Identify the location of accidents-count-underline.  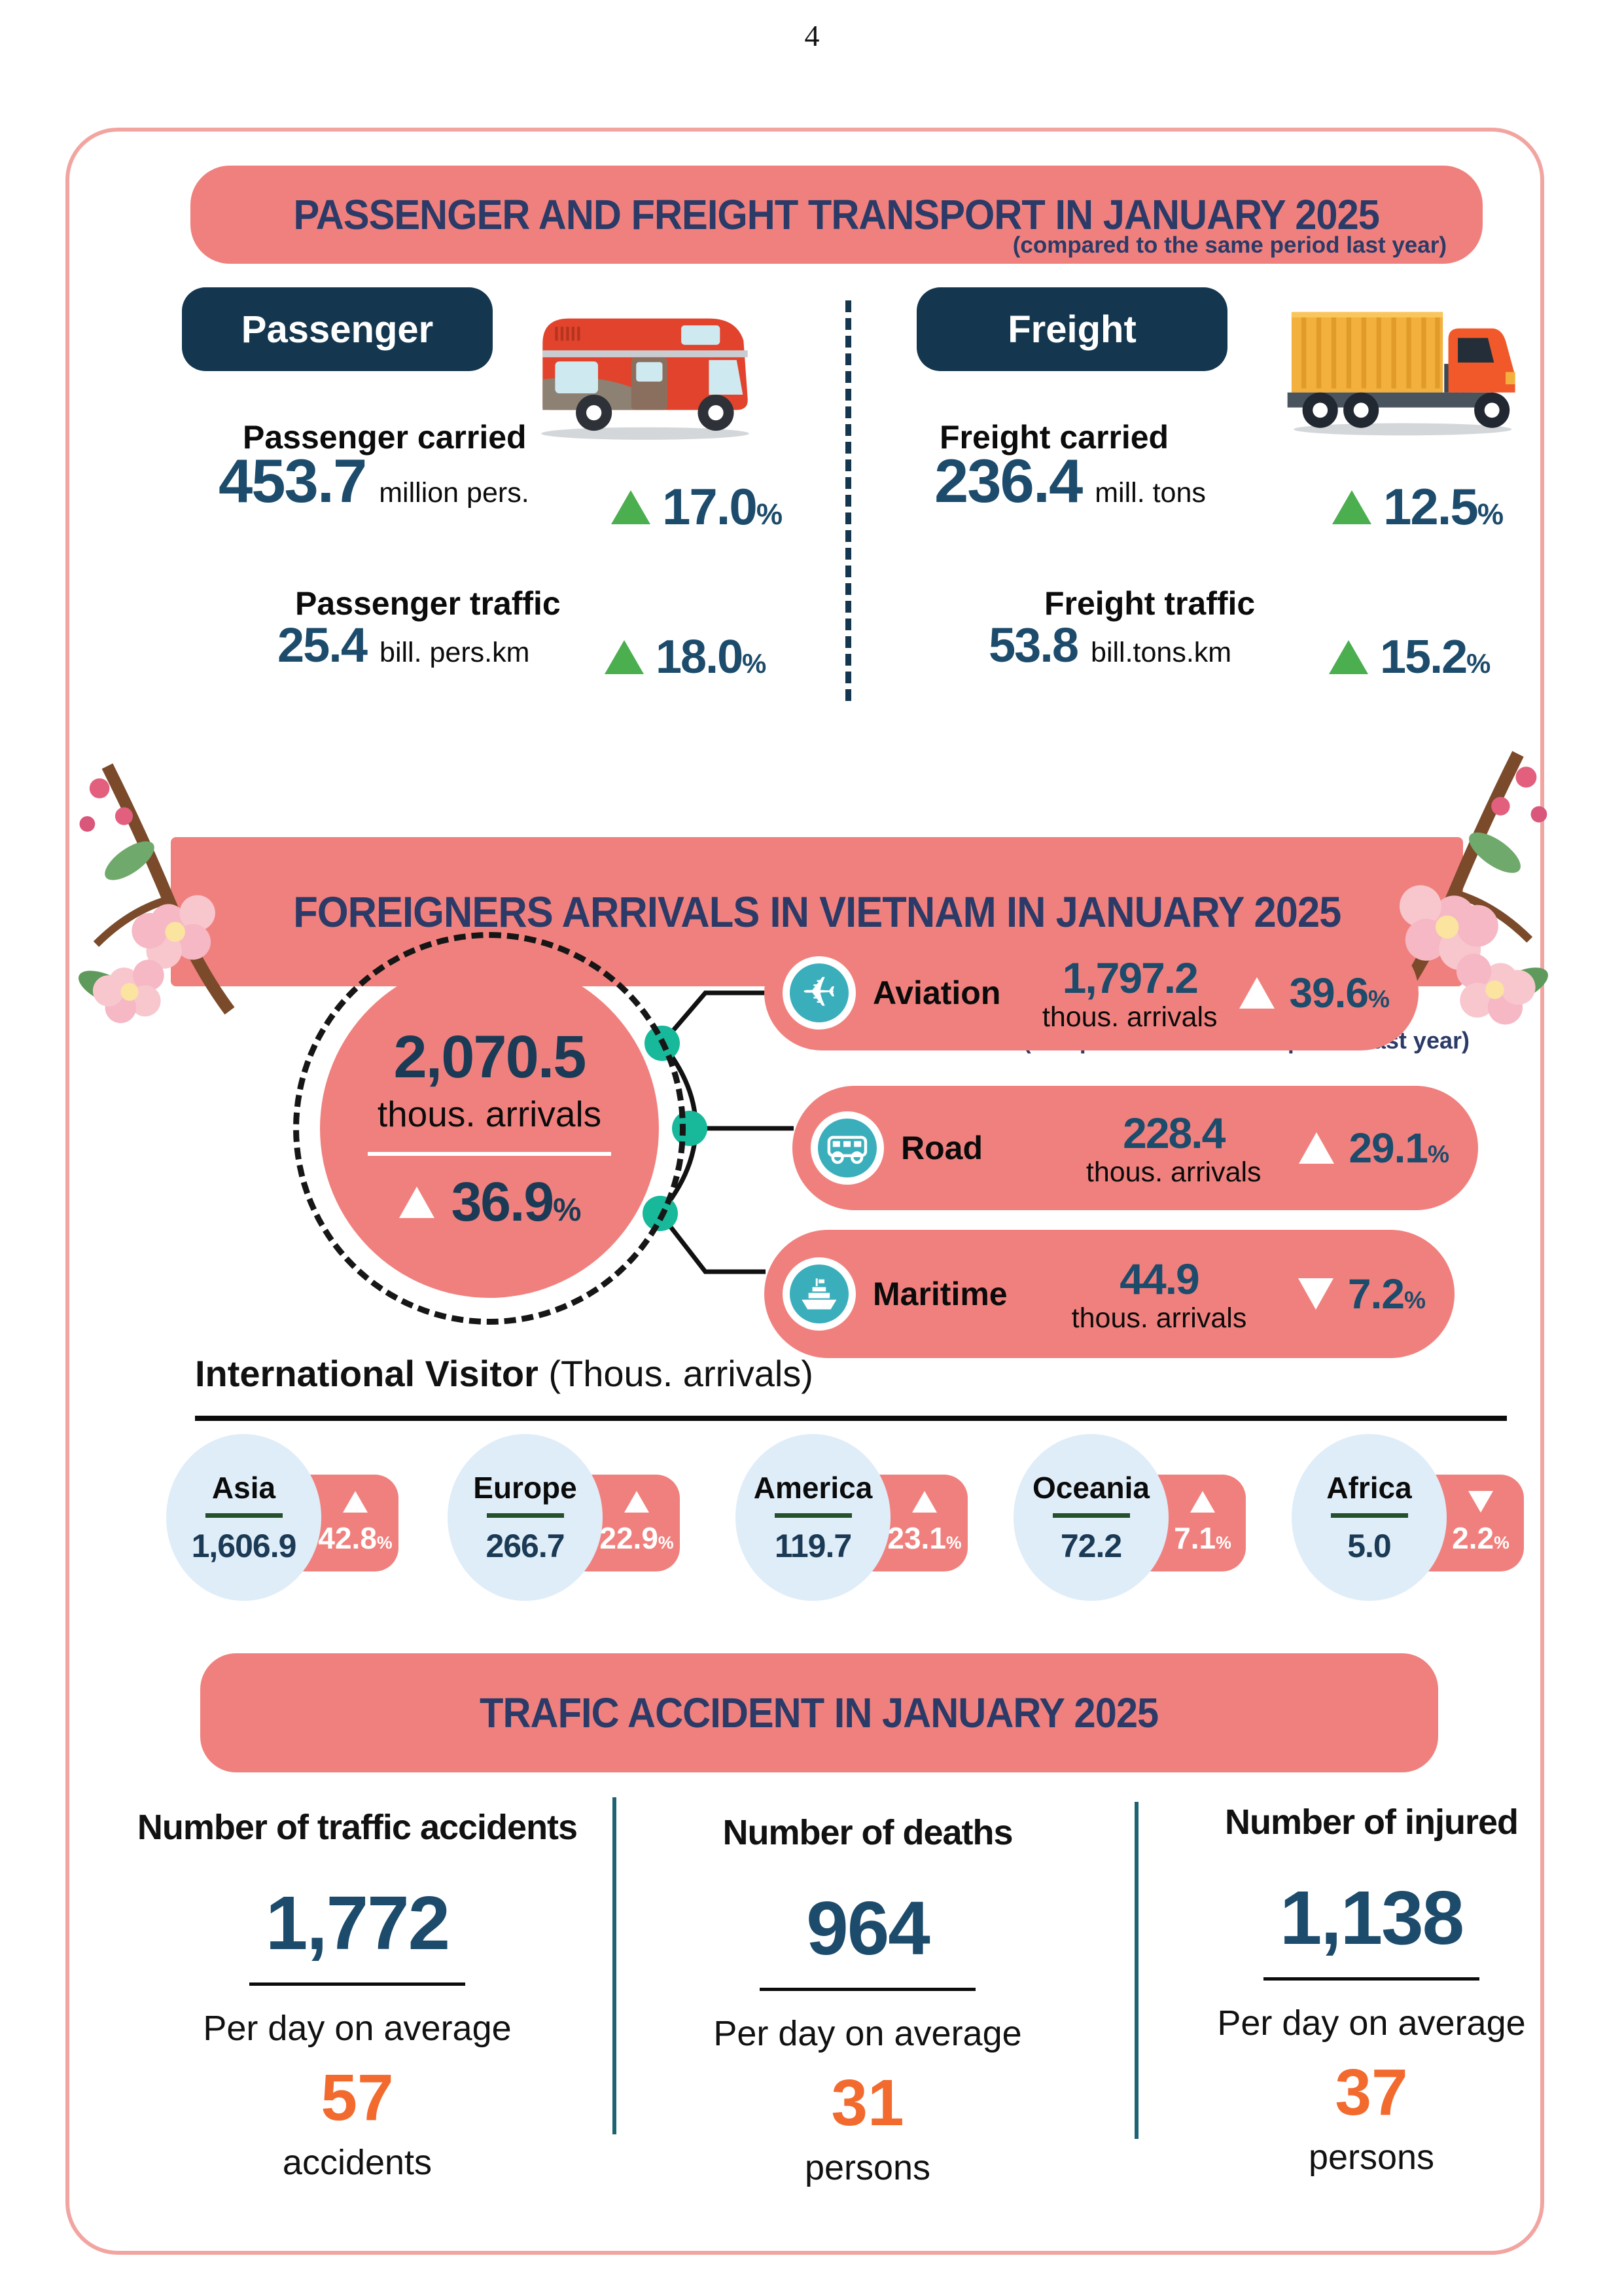
(357, 1984).